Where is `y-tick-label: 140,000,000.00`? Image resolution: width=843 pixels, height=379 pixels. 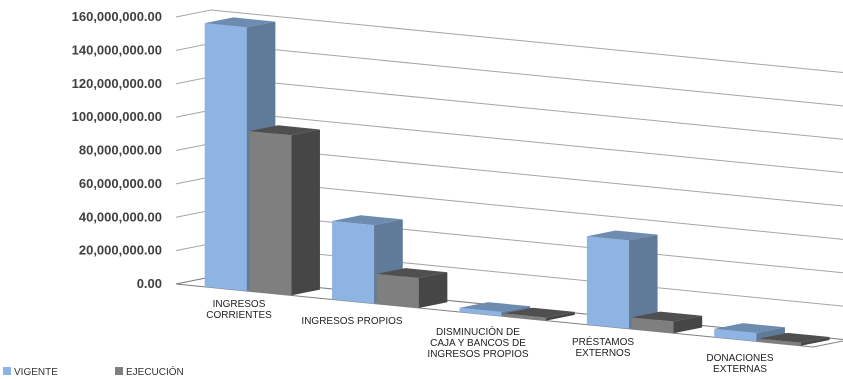 y-tick-label: 140,000,000.00 is located at coordinates (117, 49).